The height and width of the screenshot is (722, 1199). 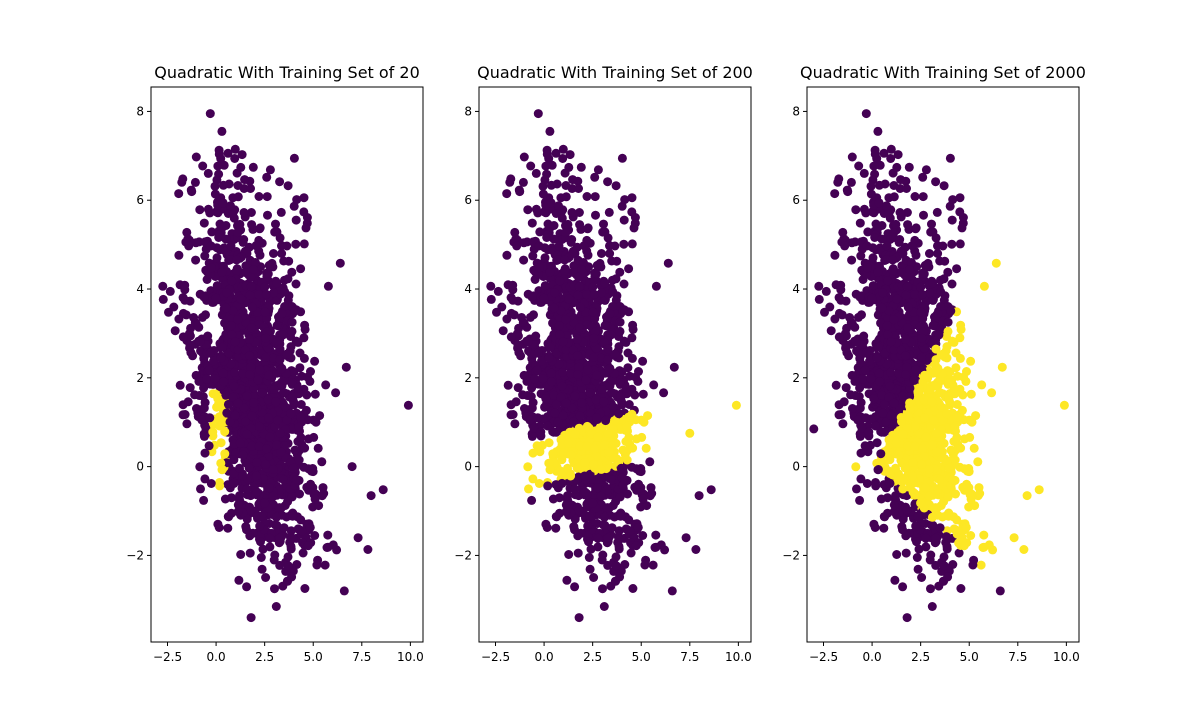 What do you see at coordinates (216, 657) in the screenshot?
I see `x-tick-label: 0.0` at bounding box center [216, 657].